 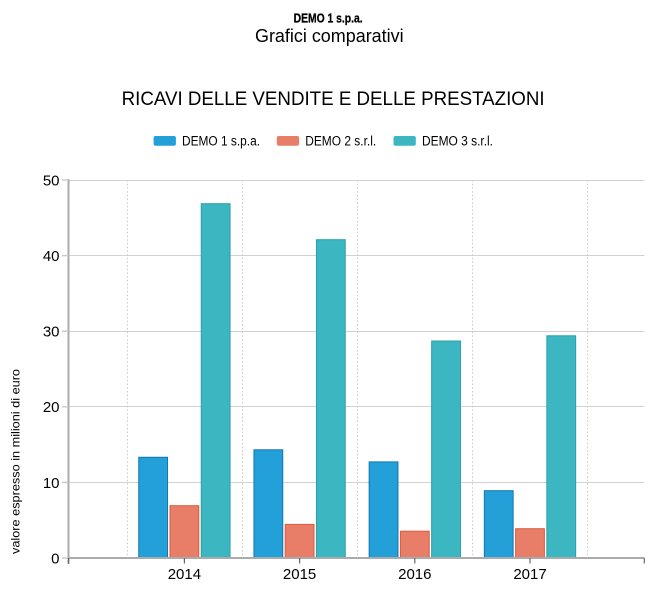 What do you see at coordinates (299, 574) in the screenshot?
I see `svg-text: 2015` at bounding box center [299, 574].